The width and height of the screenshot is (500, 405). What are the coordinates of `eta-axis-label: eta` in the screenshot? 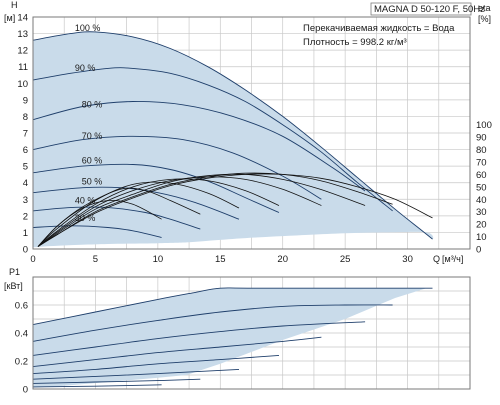 It's located at (484, 8).